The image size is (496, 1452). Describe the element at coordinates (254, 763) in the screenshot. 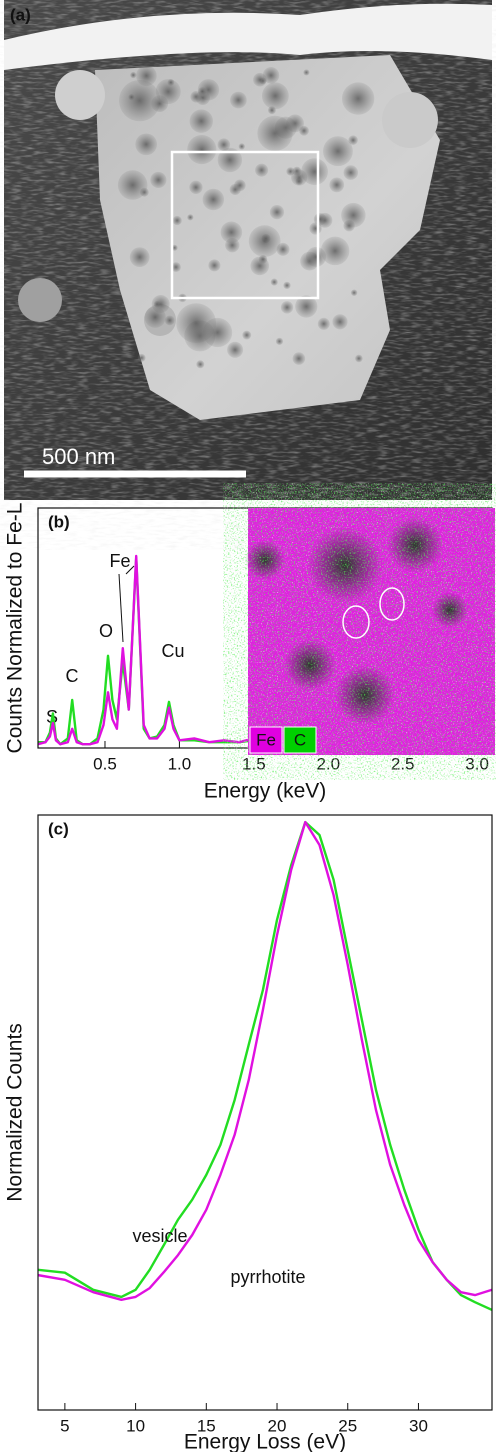

I see `x-tick-label: 1.5` at that location.